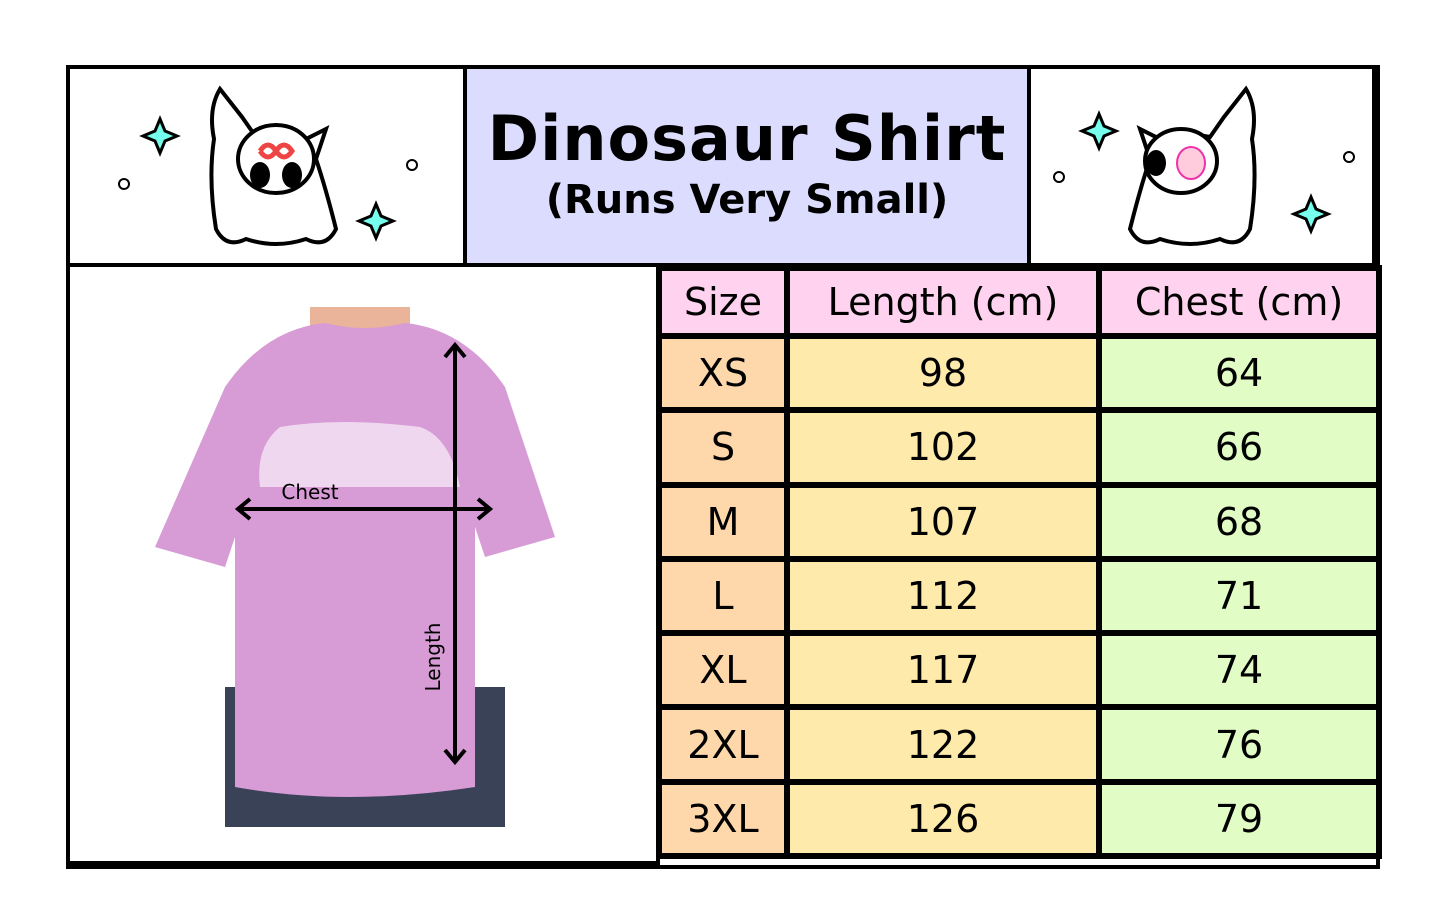 This screenshot has height=917, width=1445. What do you see at coordinates (943, 596) in the screenshot?
I see `cell-length: 112` at bounding box center [943, 596].